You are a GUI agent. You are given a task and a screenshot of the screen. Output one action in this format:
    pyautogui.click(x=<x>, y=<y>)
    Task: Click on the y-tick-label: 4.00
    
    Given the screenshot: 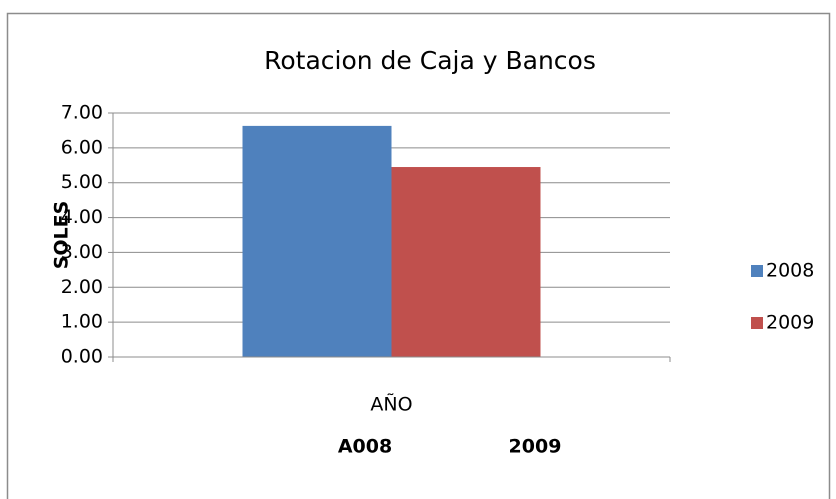 What is the action you would take?
    pyautogui.click(x=82, y=217)
    